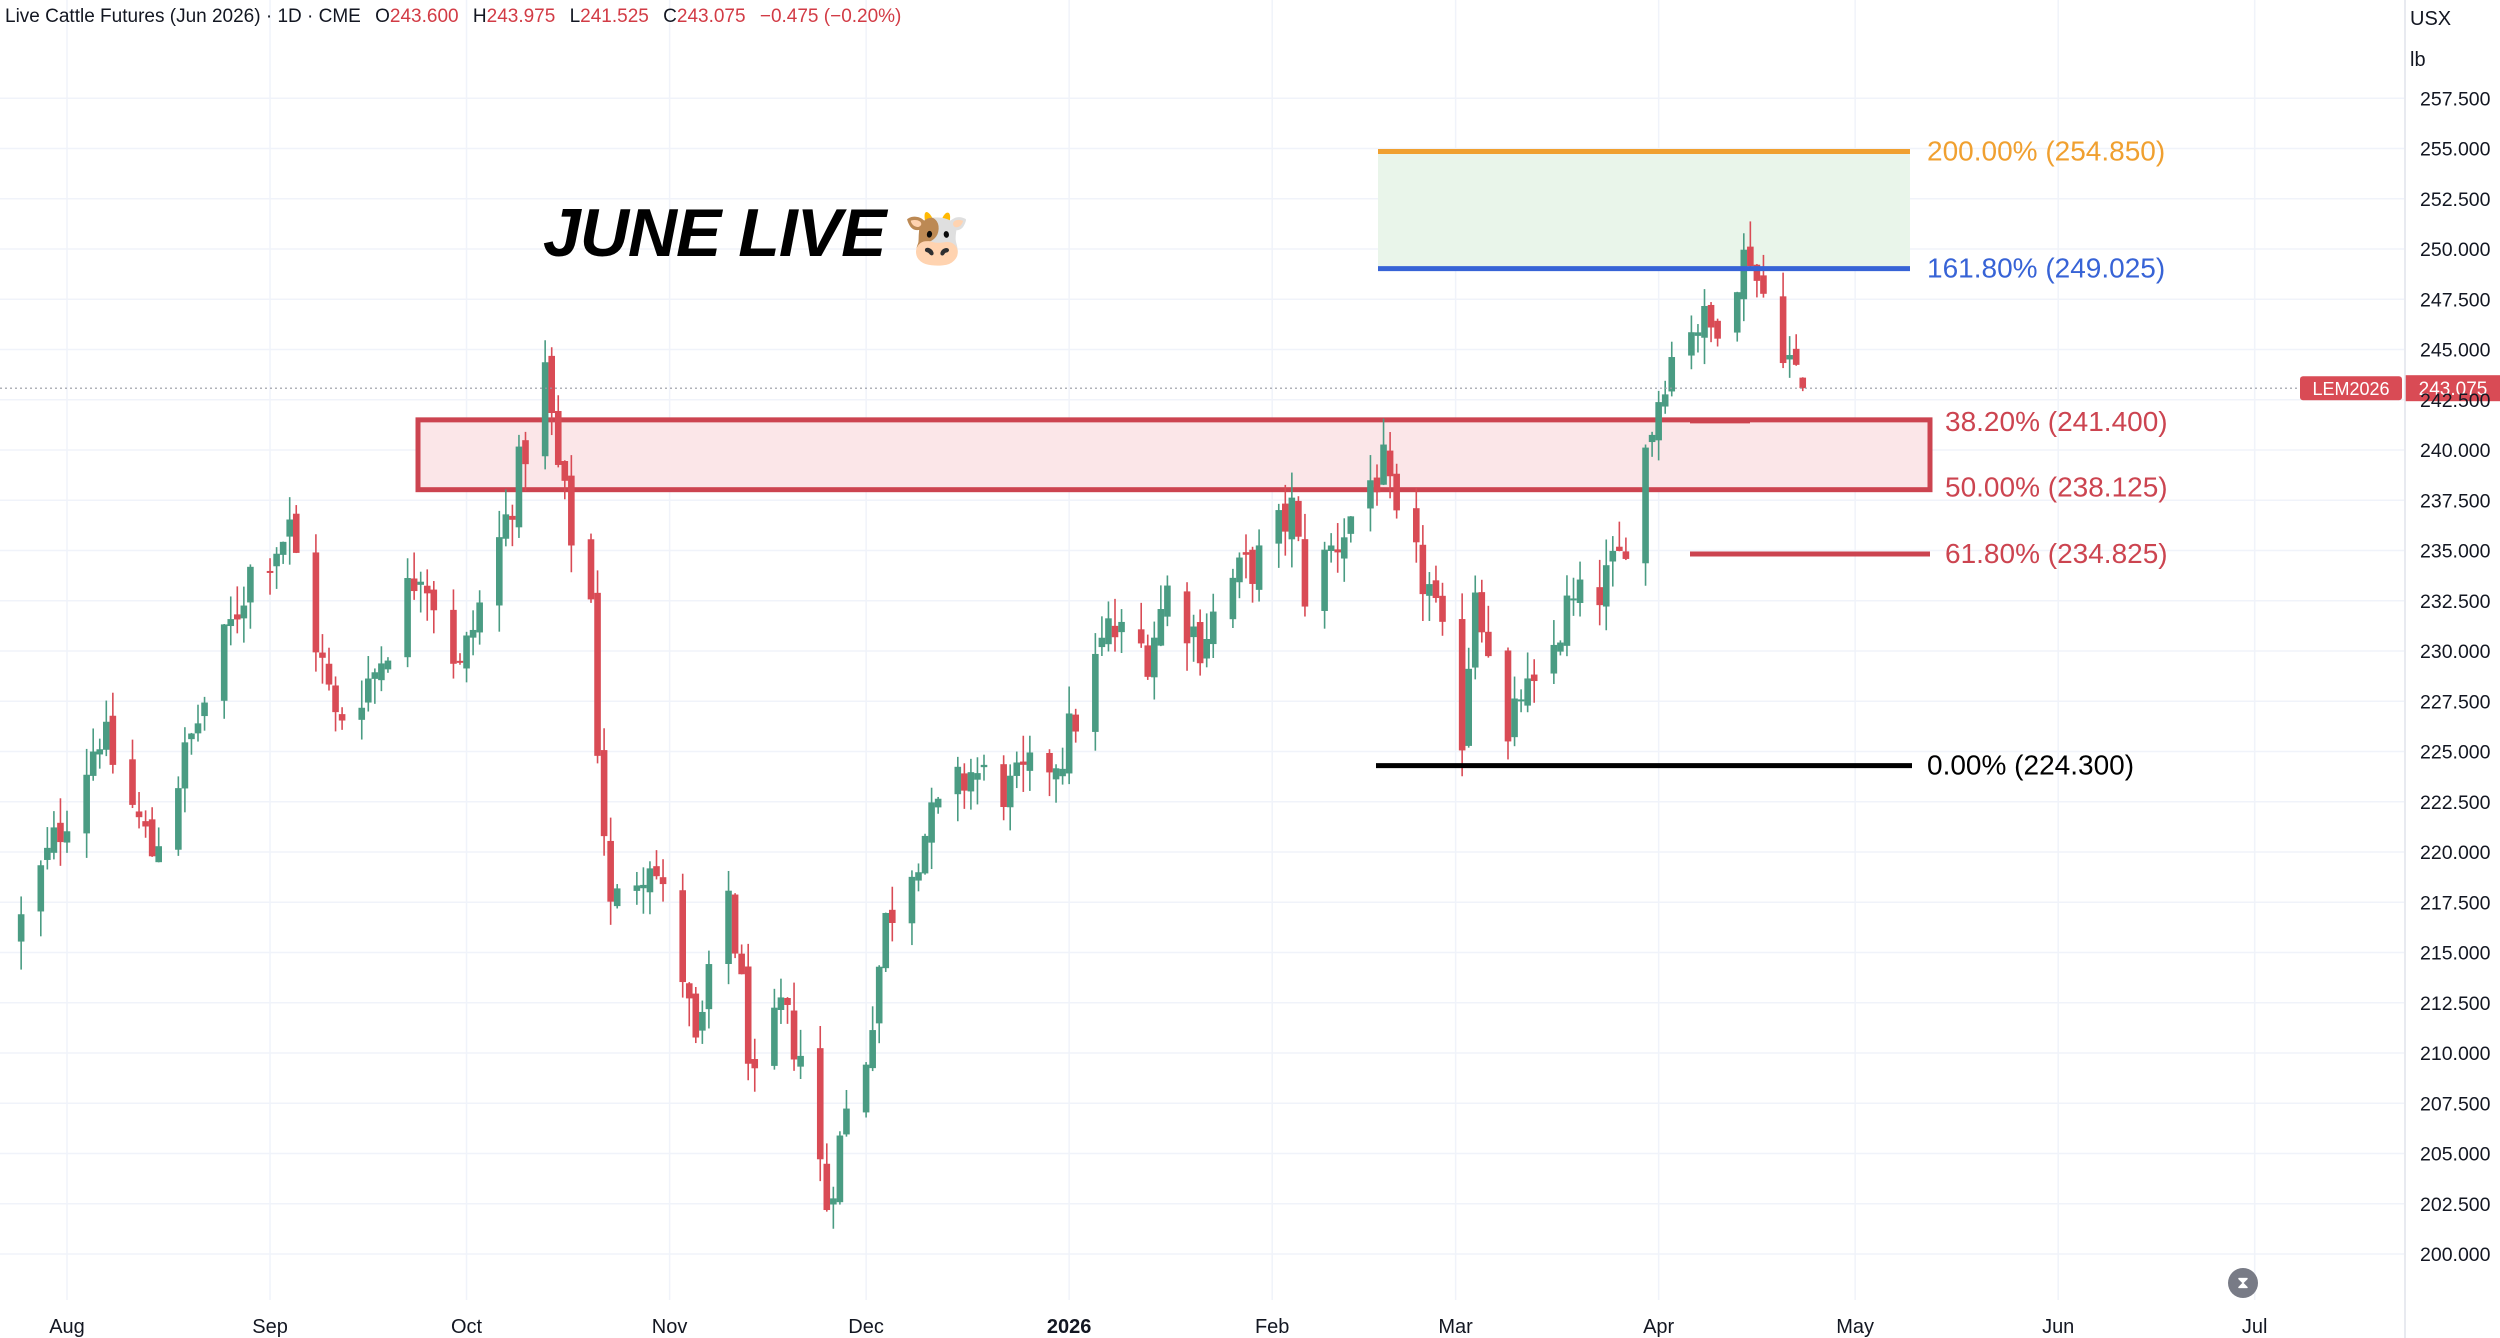  I want to click on y-tick-label: 207.500, so click(2455, 1104).